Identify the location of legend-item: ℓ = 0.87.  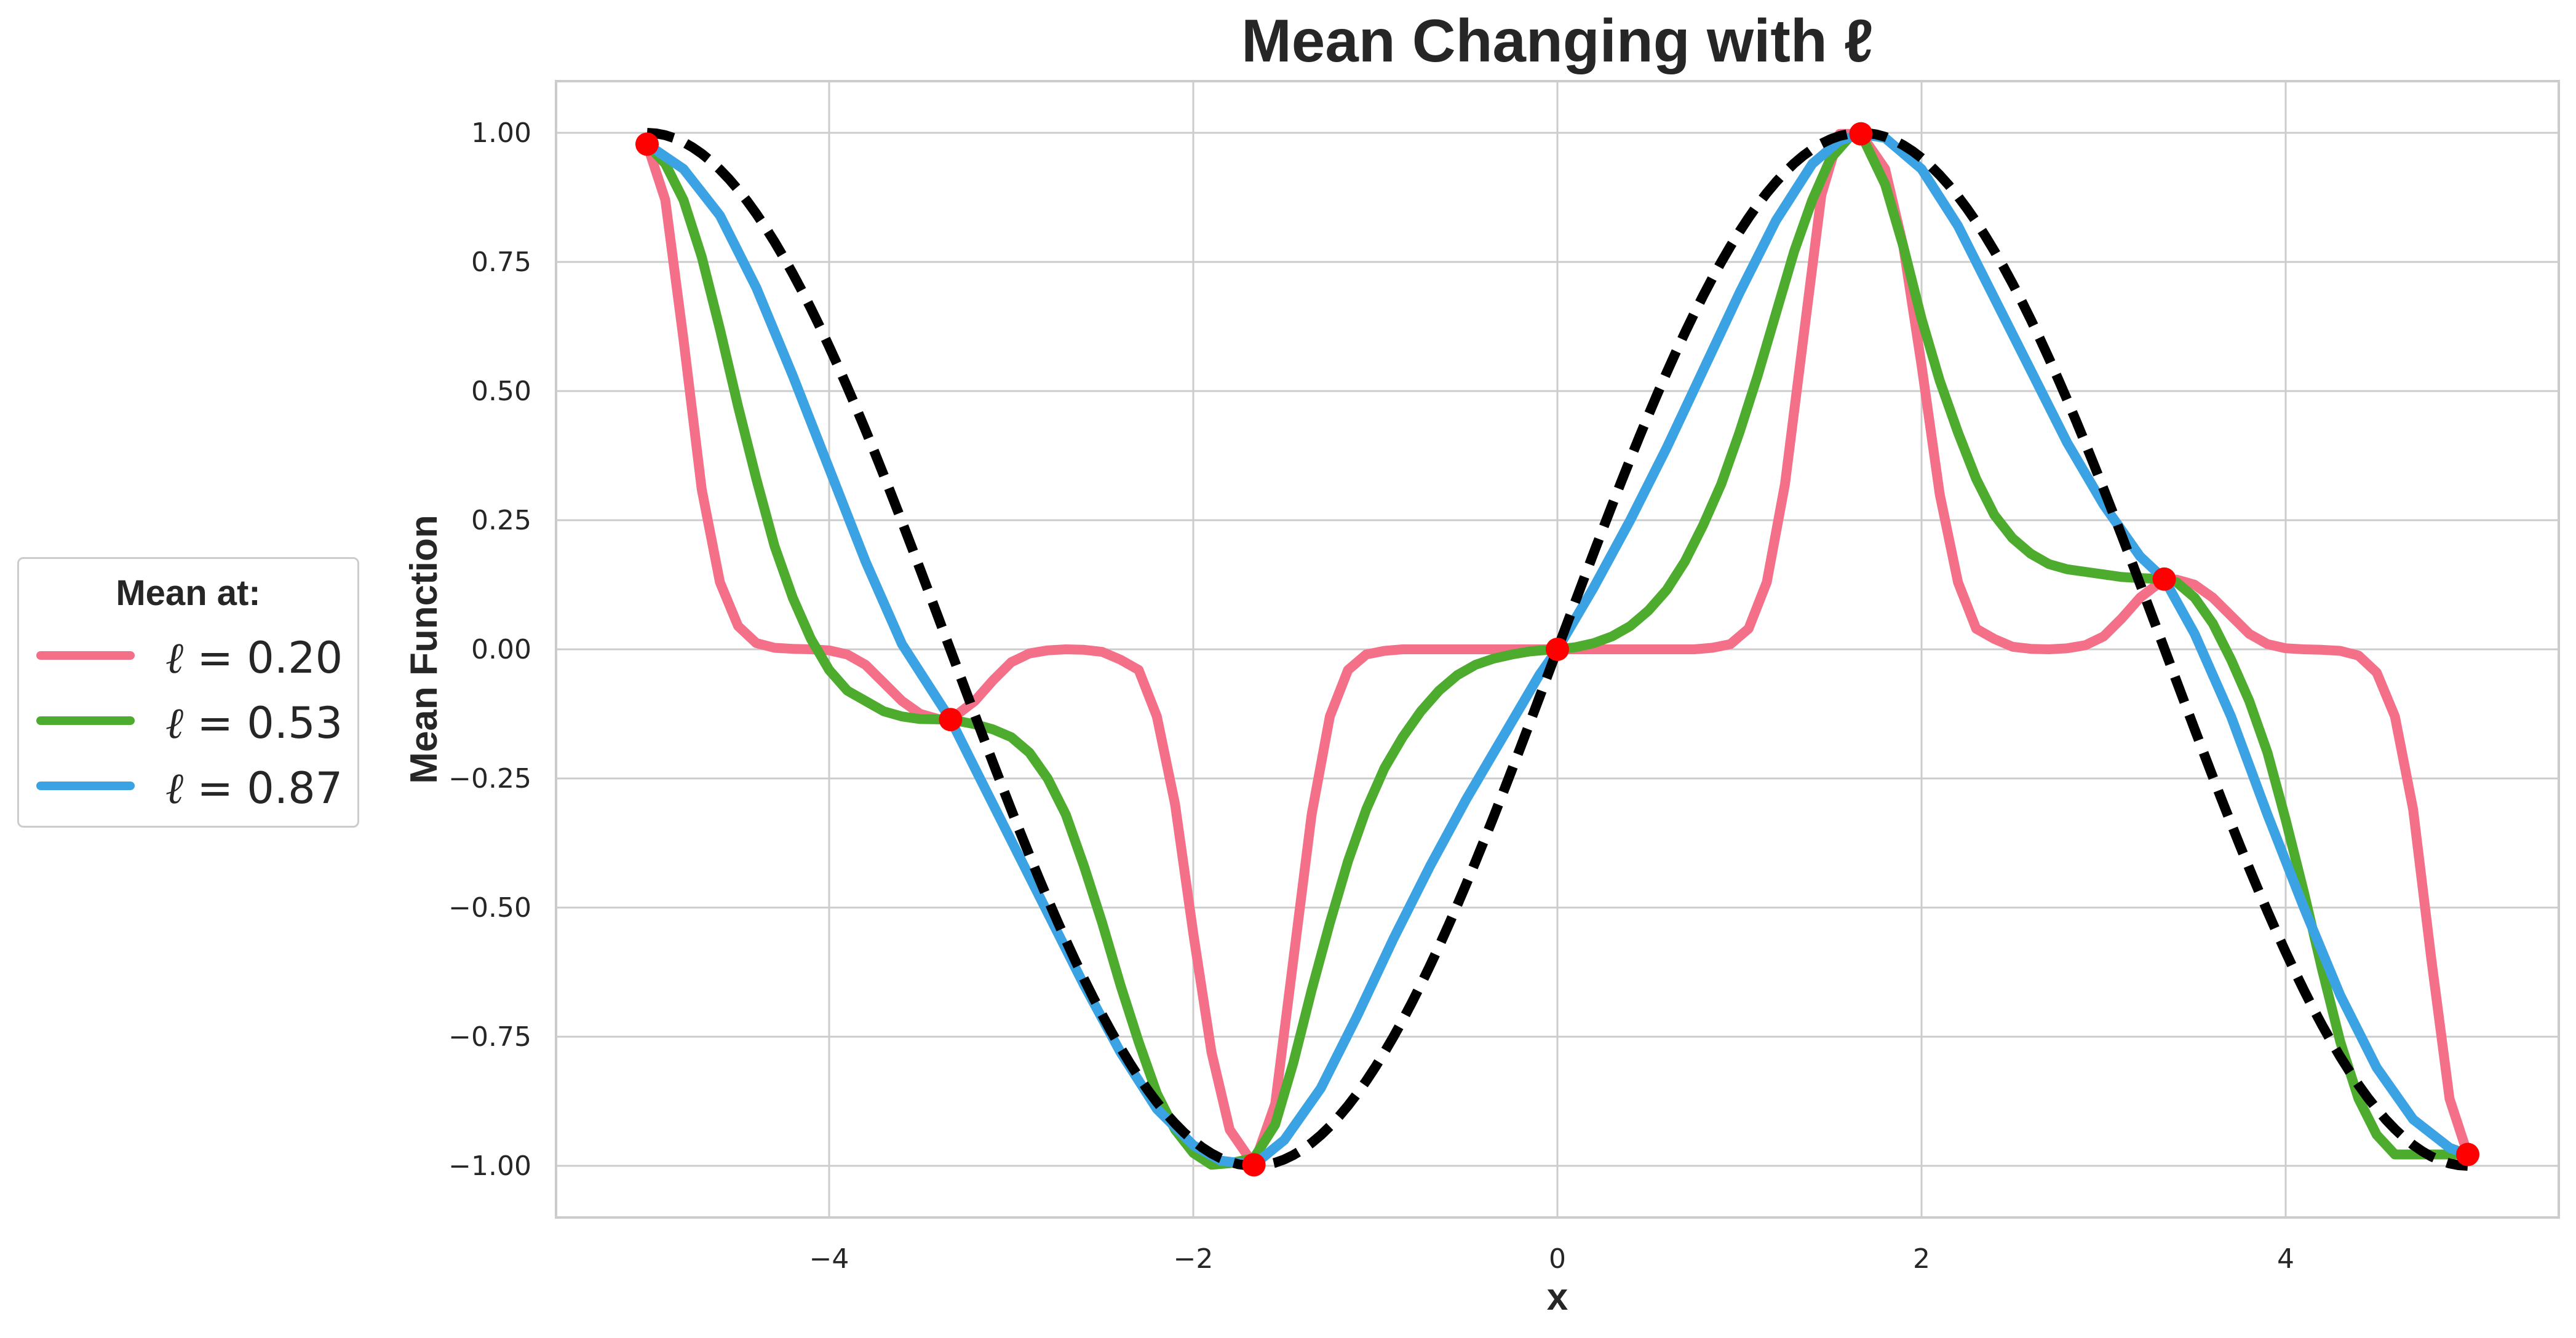
(193, 785).